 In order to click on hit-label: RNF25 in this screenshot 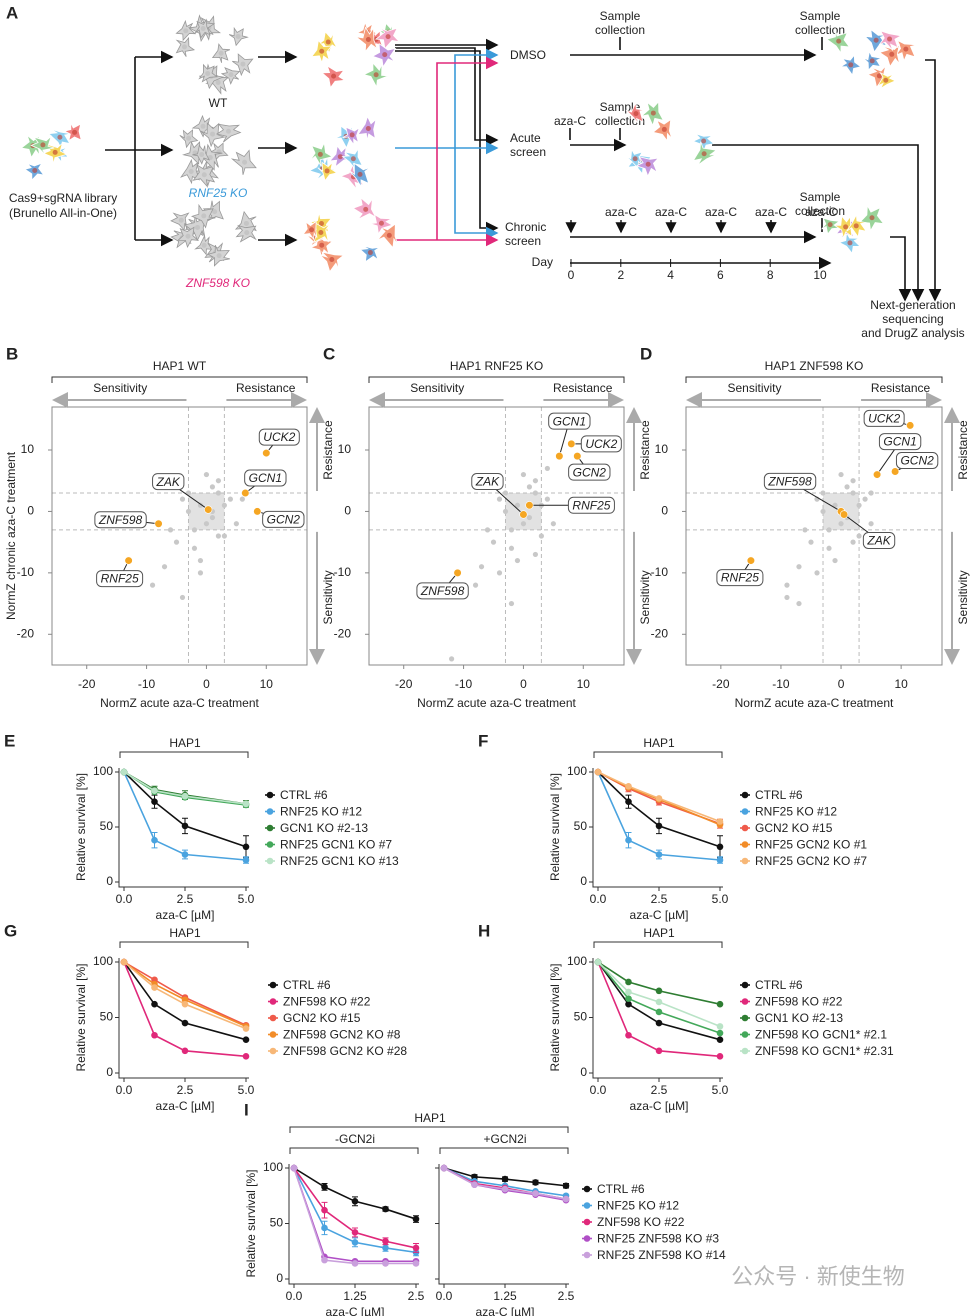, I will do `click(120, 579)`.